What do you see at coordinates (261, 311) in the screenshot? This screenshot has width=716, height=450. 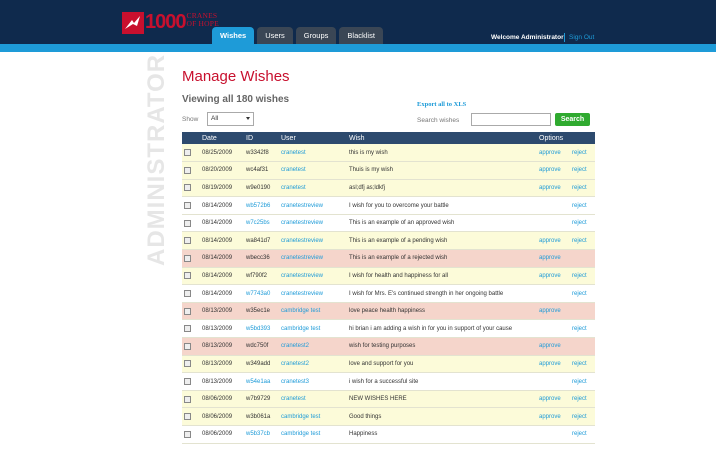 I see `row-id: w35ec1e` at bounding box center [261, 311].